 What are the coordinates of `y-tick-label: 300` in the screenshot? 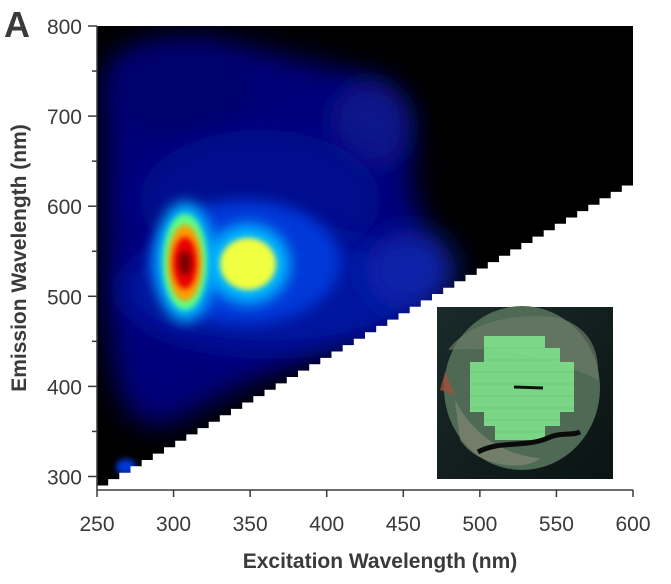 It's located at (64, 477).